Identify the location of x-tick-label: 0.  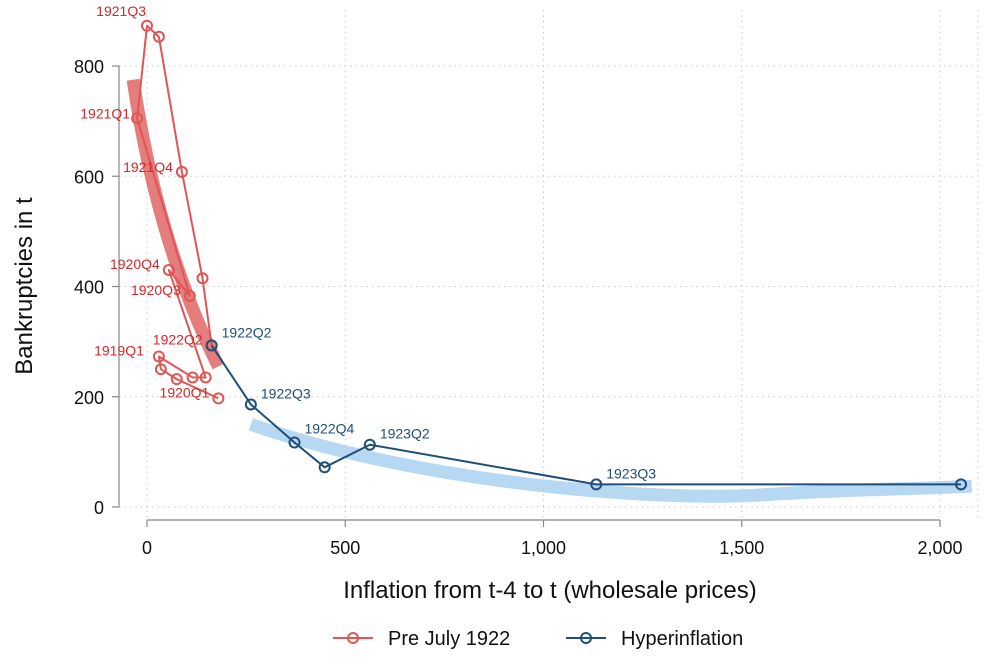
(147, 548).